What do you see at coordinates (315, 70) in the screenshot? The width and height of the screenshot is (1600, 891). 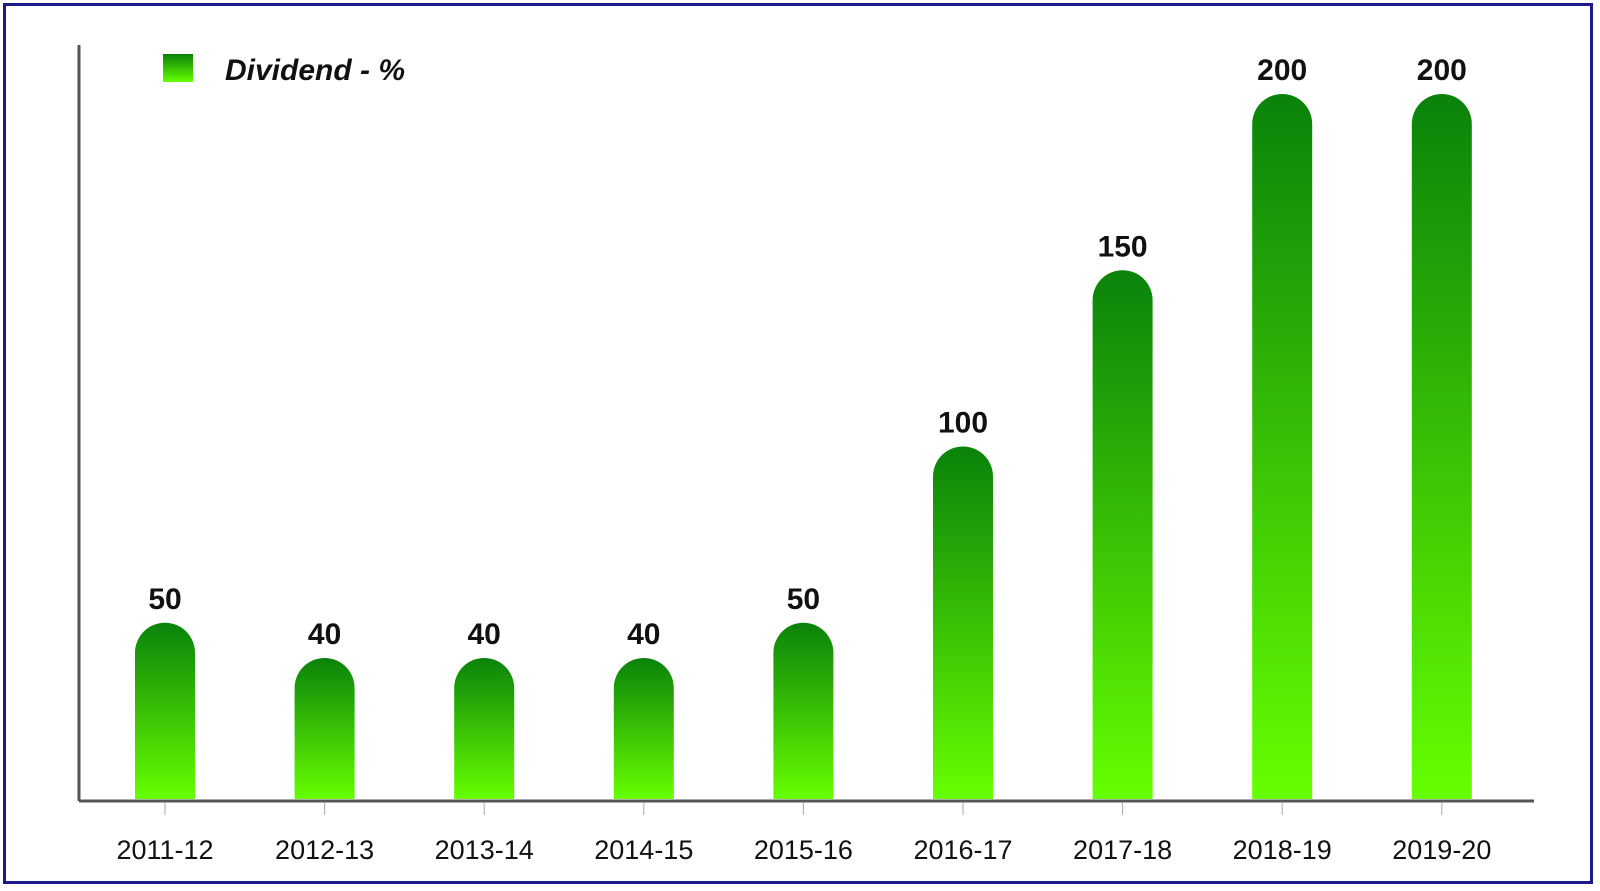 I see `legend-label: Dividend - %` at bounding box center [315, 70].